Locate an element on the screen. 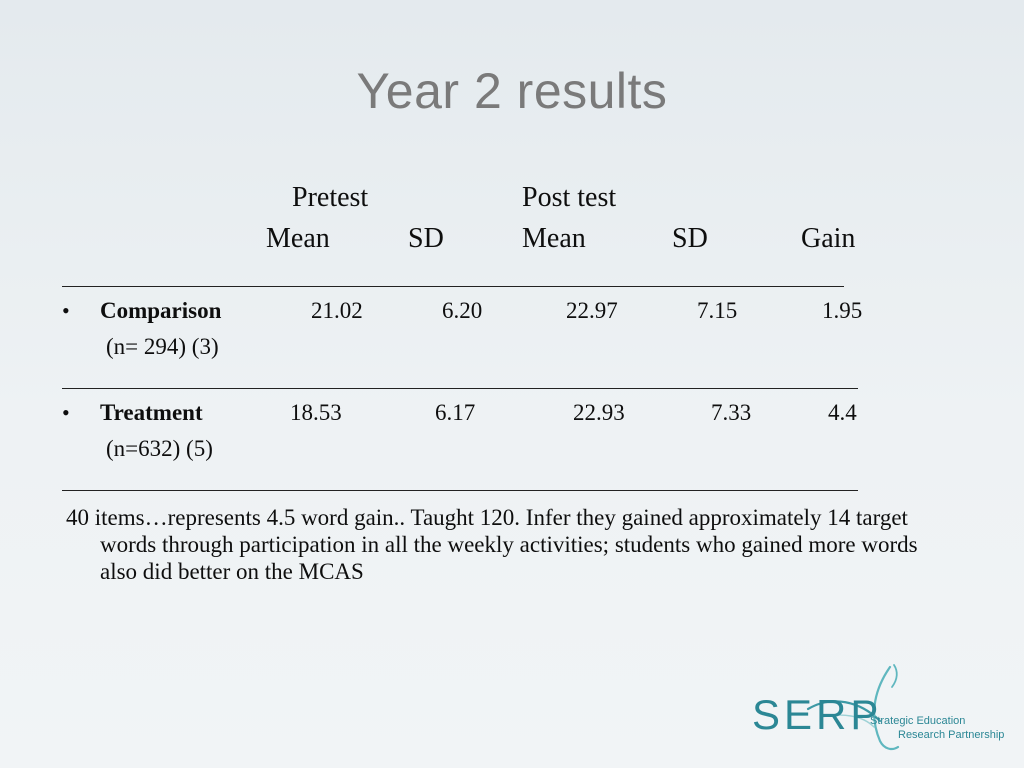 The height and width of the screenshot is (768, 1024). post-mean-header: Mean is located at coordinates (554, 238).